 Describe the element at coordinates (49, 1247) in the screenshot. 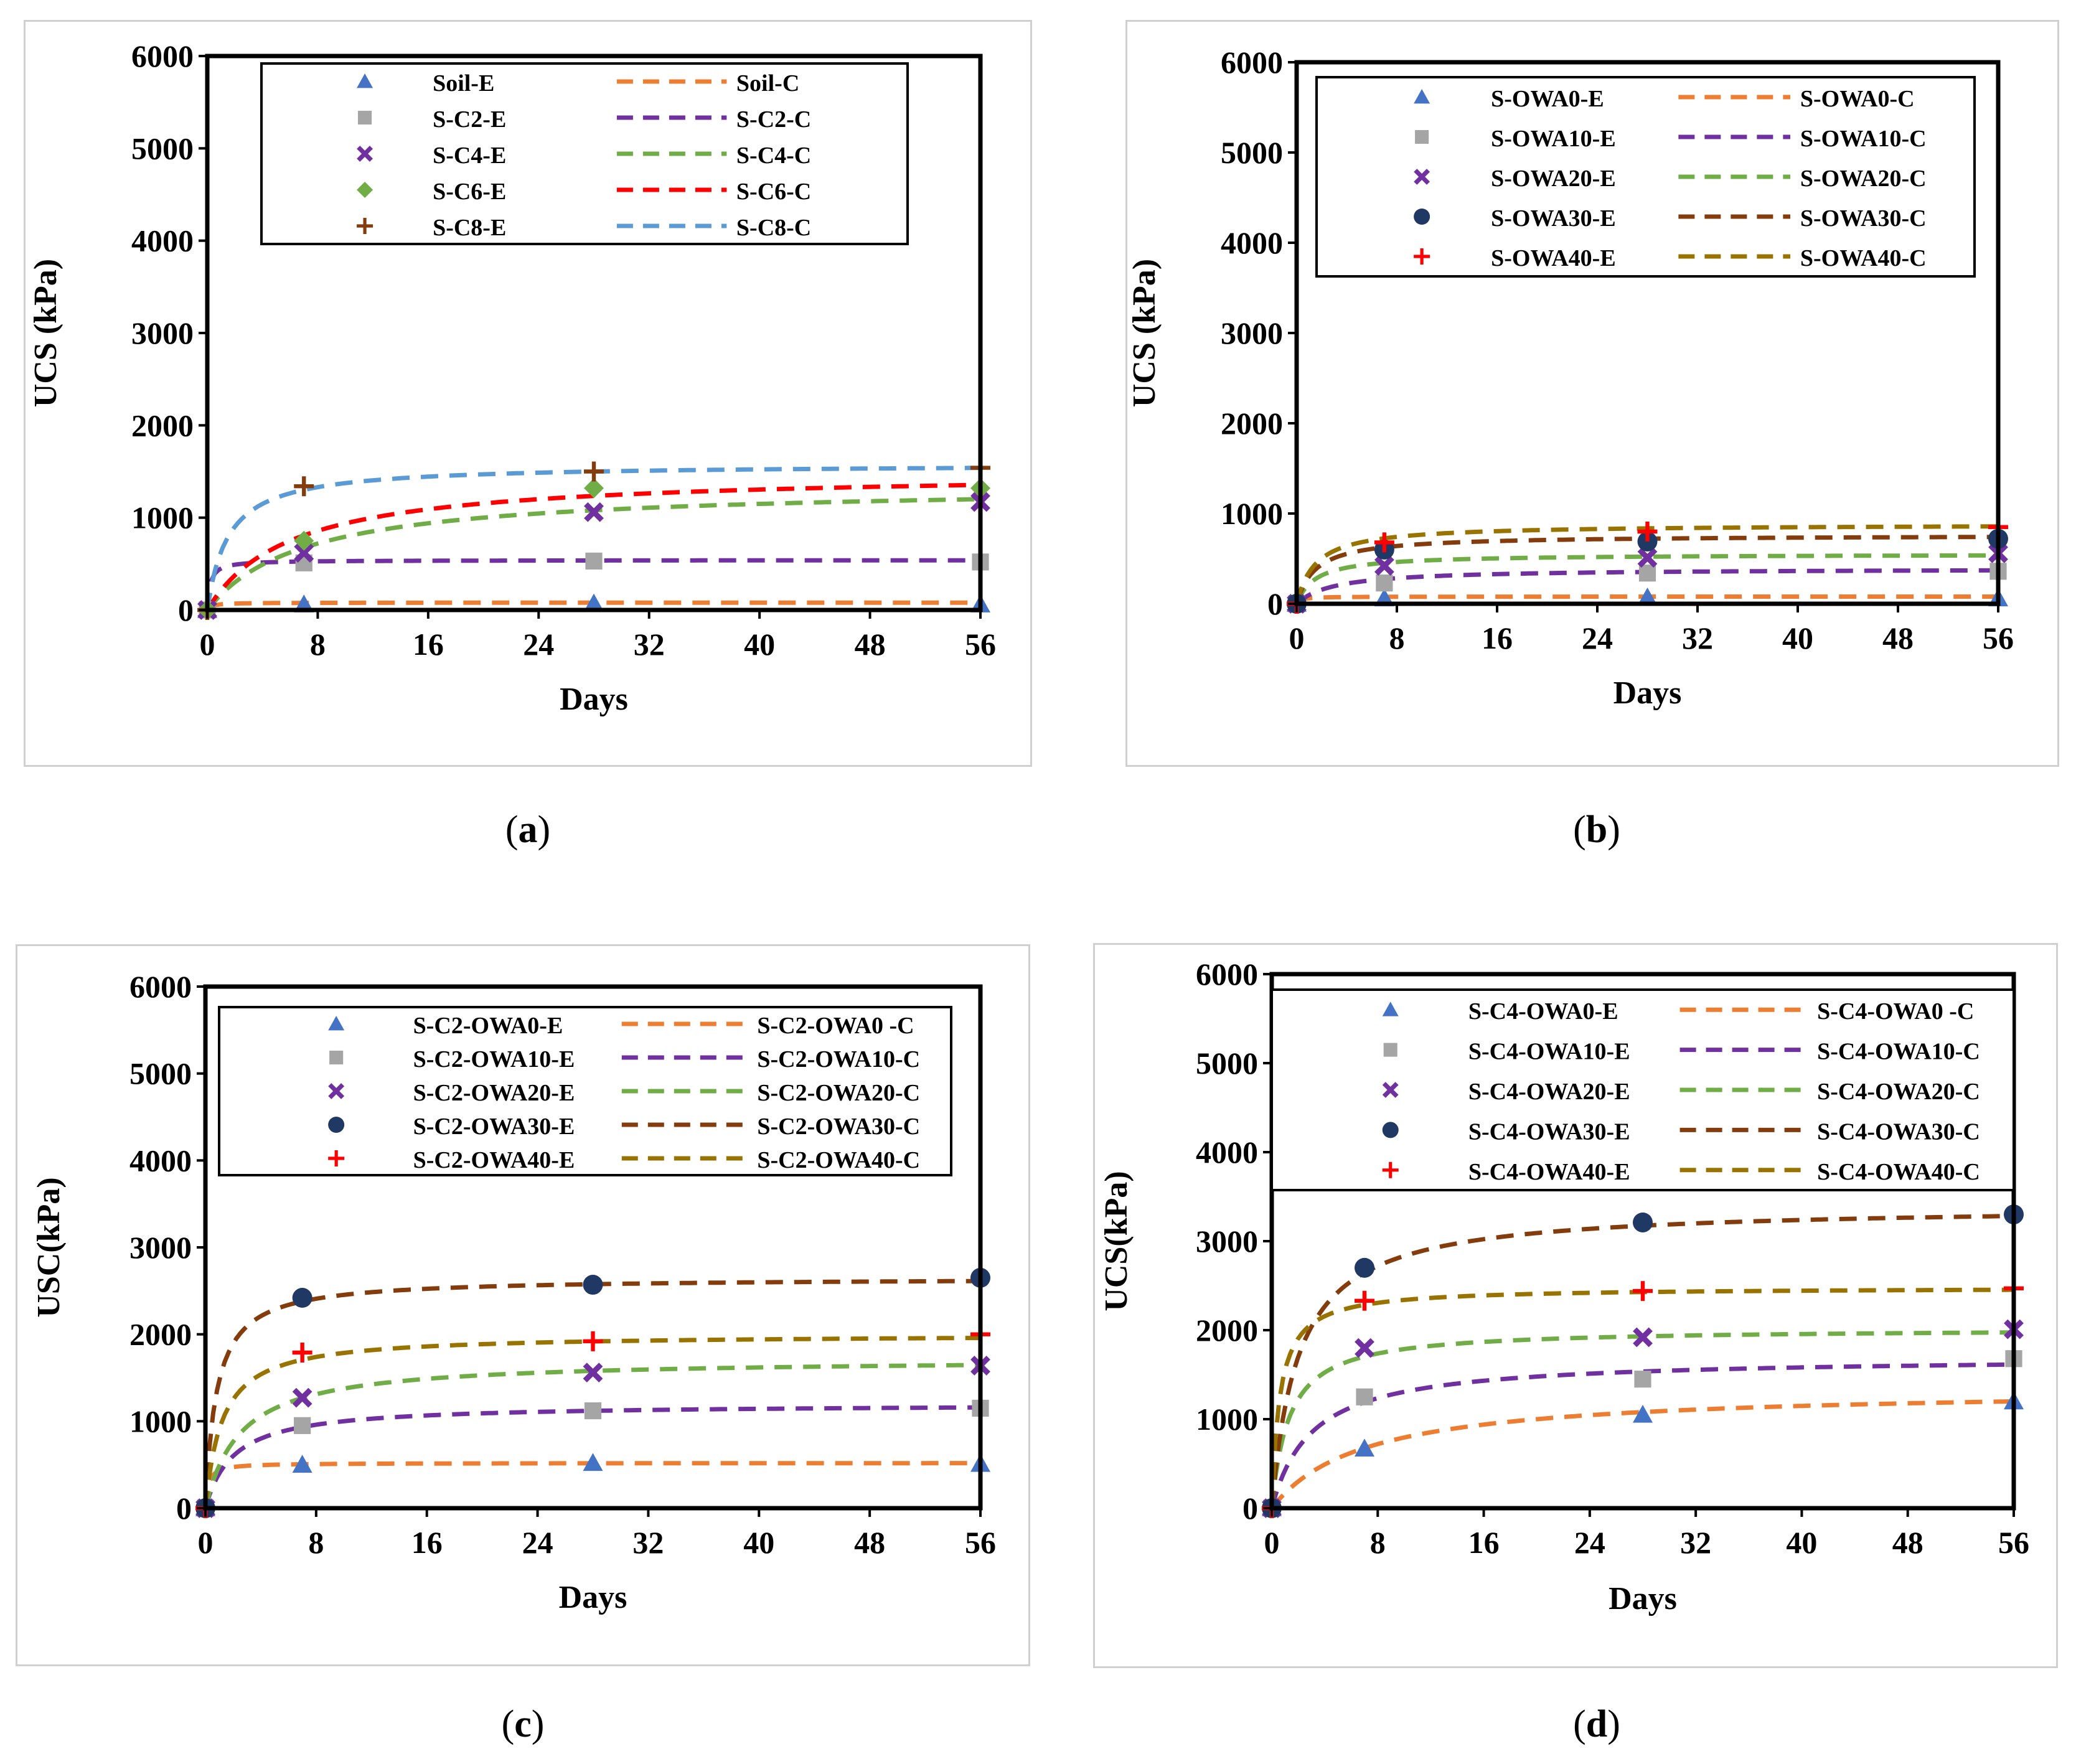

I see `chart-c-y-axis-title: USC(kPa)` at that location.